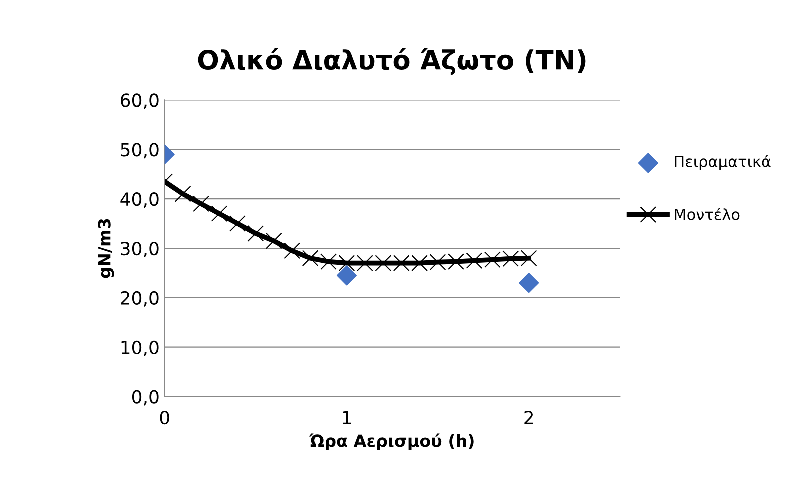  Describe the element at coordinates (723, 162) in the screenshot. I see `legend-label: Πειραματικά` at that location.